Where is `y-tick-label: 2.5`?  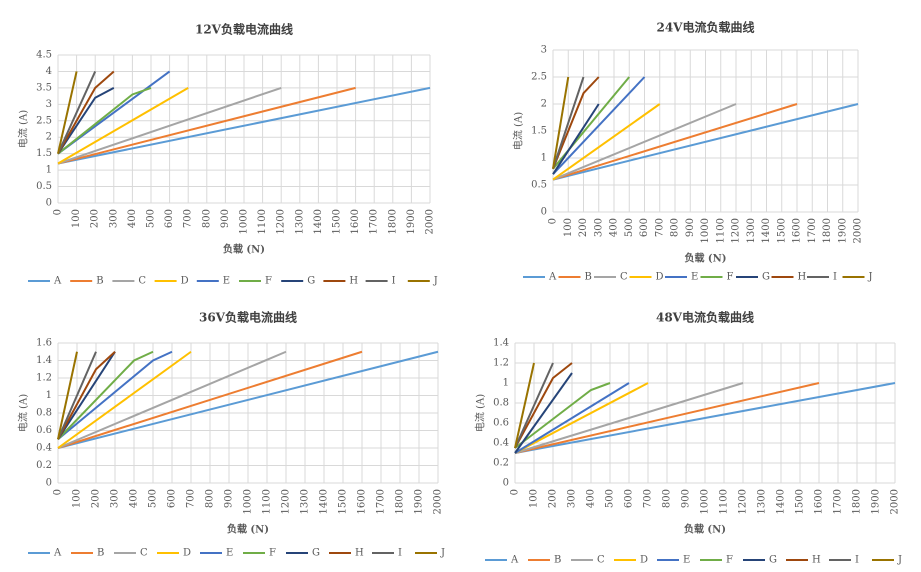
y-tick-label: 2.5 is located at coordinates (539, 77).